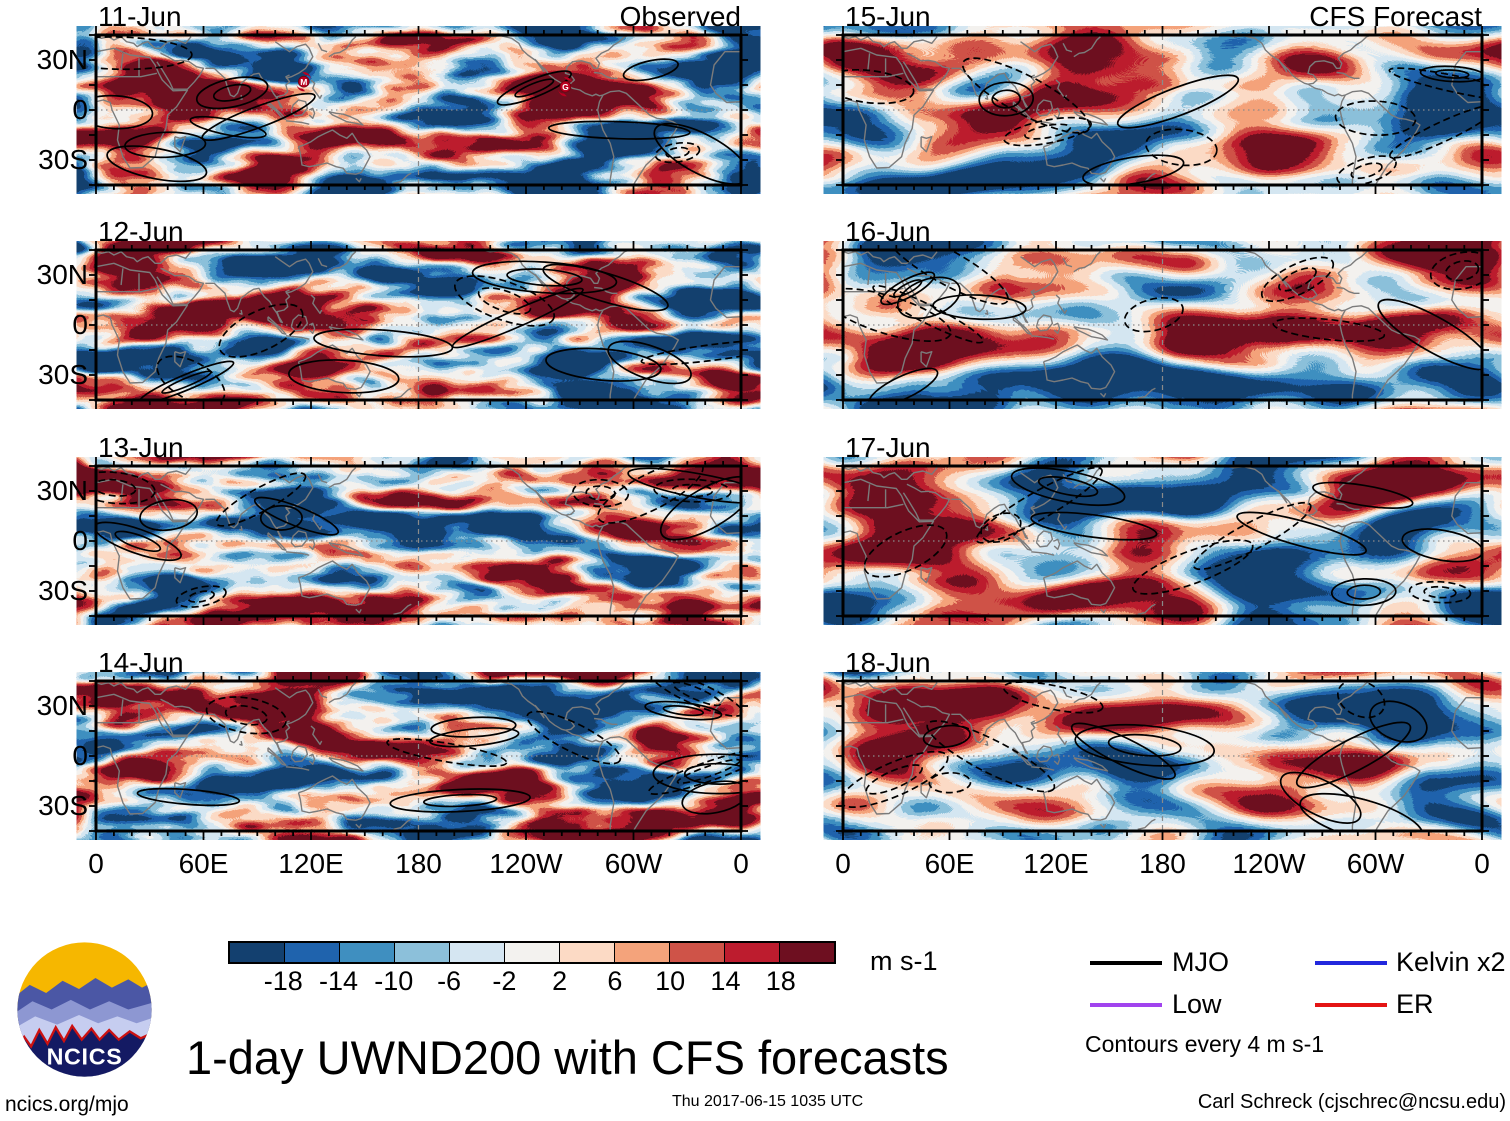 This screenshot has height=1121, width=1510. What do you see at coordinates (141, 231) in the screenshot?
I see `panel-date-label: 12-Jun` at bounding box center [141, 231].